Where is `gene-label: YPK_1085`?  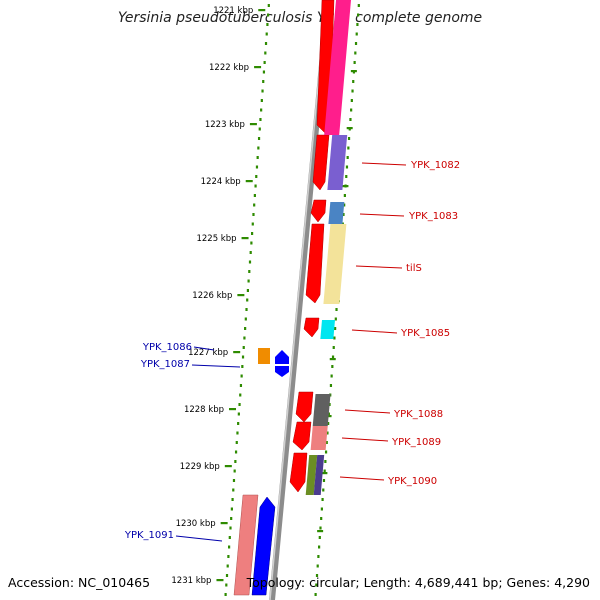 gene-label: YPK_1085 is located at coordinates (425, 333).